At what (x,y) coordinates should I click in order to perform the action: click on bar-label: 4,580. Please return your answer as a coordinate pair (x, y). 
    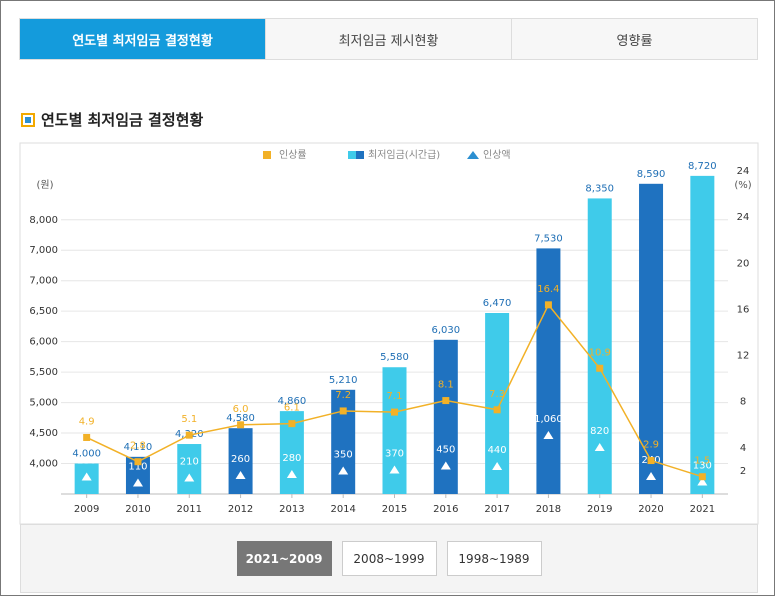
    Looking at the image, I should click on (240, 418).